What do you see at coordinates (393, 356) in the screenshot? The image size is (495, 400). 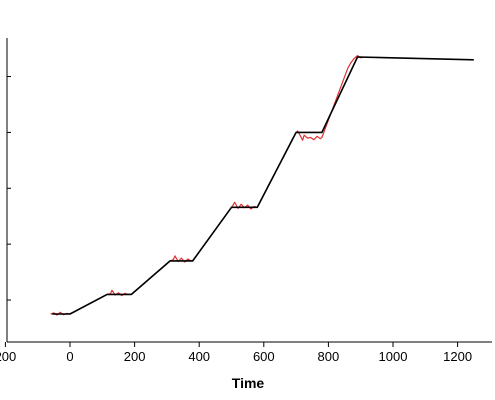 I see `x-tick-label: 1000` at bounding box center [393, 356].